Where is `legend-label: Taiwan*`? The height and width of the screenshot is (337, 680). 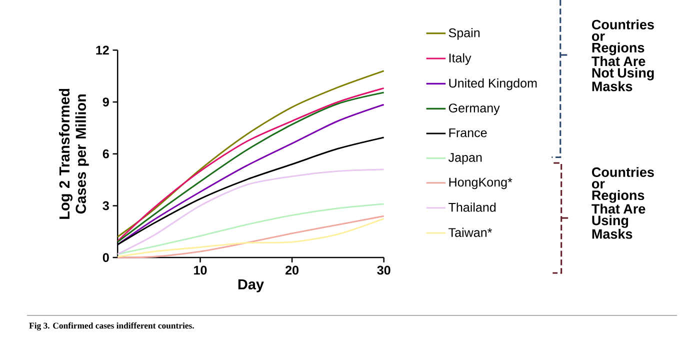
legend-label: Taiwan* is located at coordinates (470, 233).